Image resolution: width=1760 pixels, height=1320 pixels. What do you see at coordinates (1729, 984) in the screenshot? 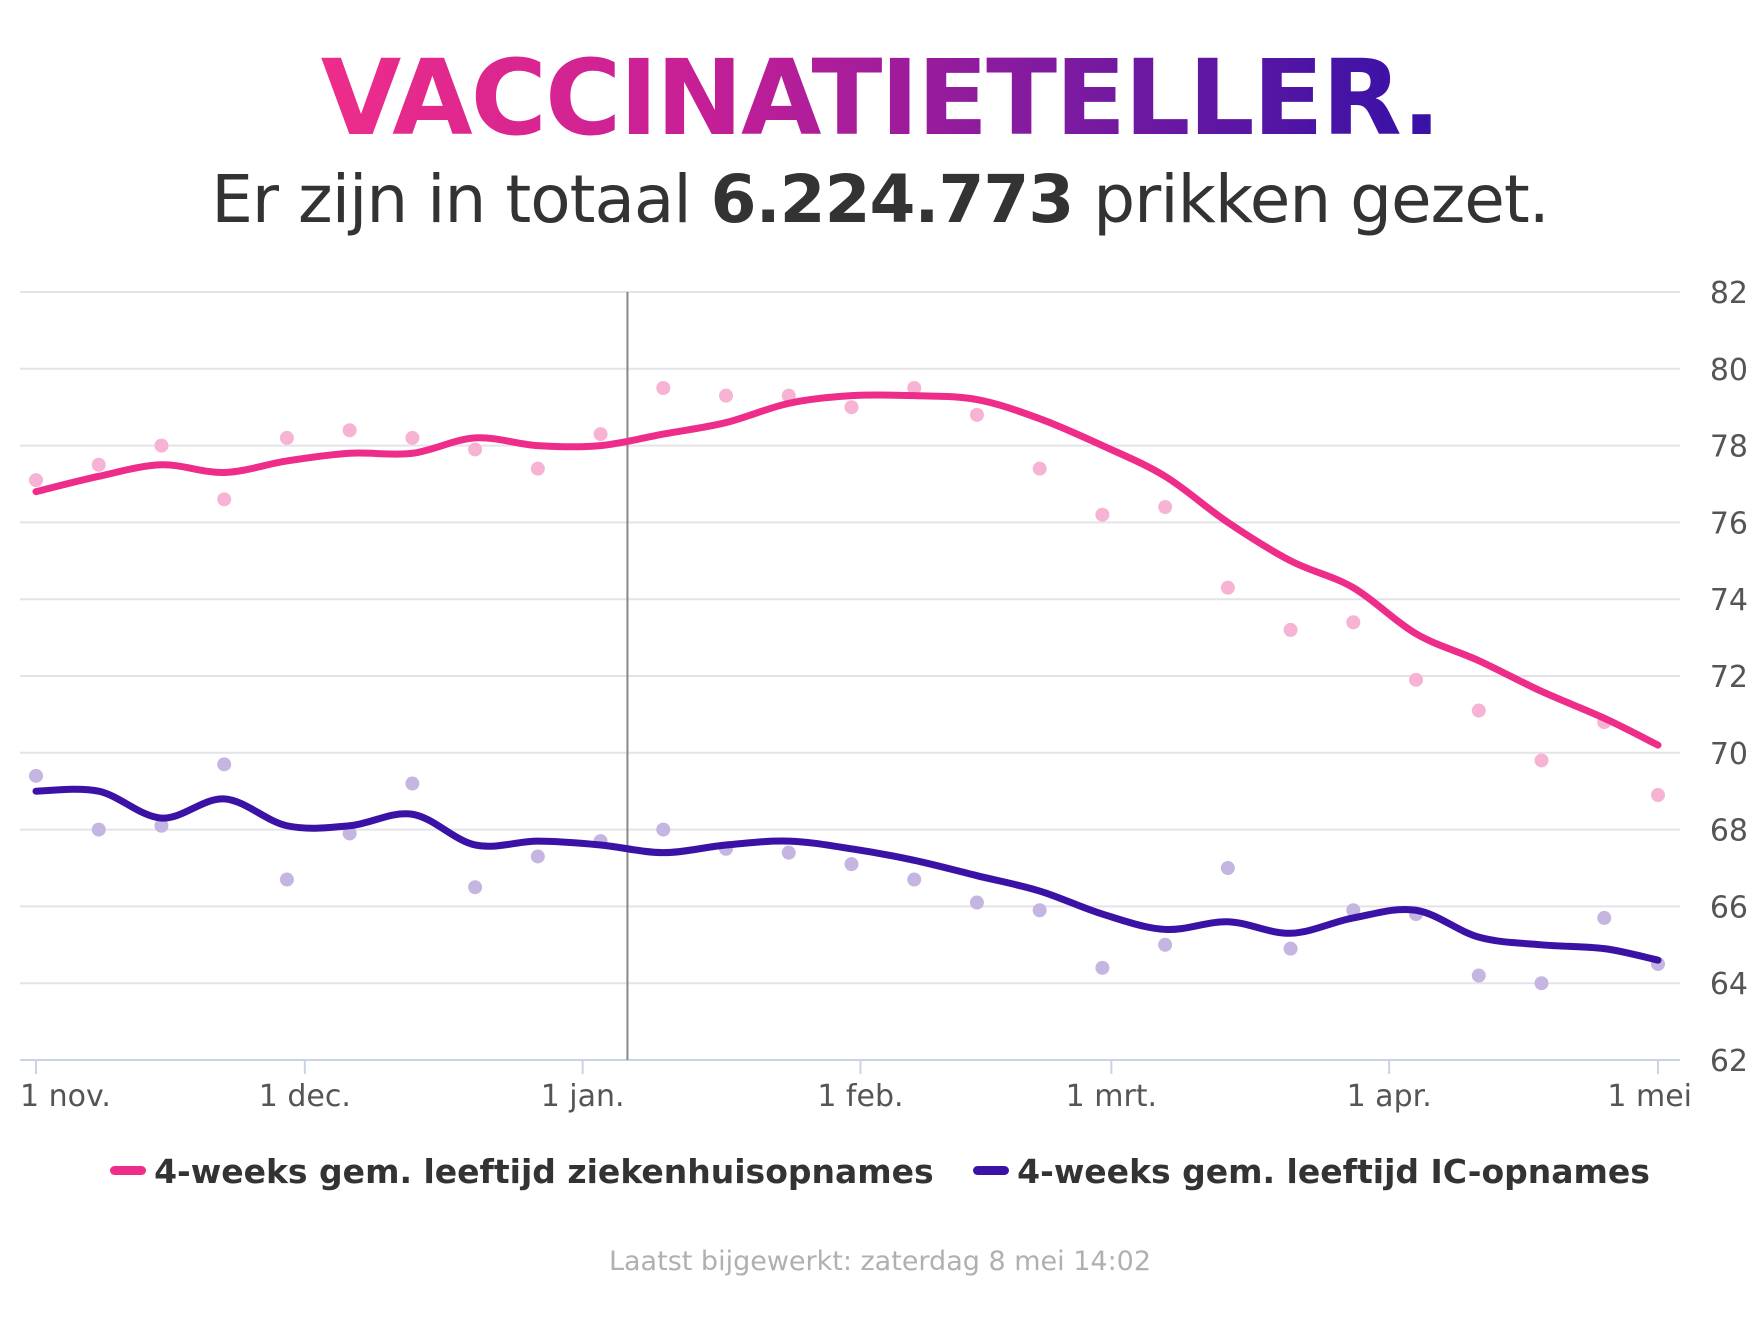
I see `y-tick-label: 64` at bounding box center [1729, 984].